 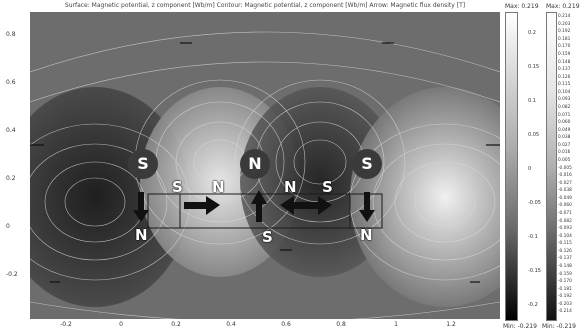 I want to click on contour-colorbar-tick: -0.104, so click(x=565, y=236).